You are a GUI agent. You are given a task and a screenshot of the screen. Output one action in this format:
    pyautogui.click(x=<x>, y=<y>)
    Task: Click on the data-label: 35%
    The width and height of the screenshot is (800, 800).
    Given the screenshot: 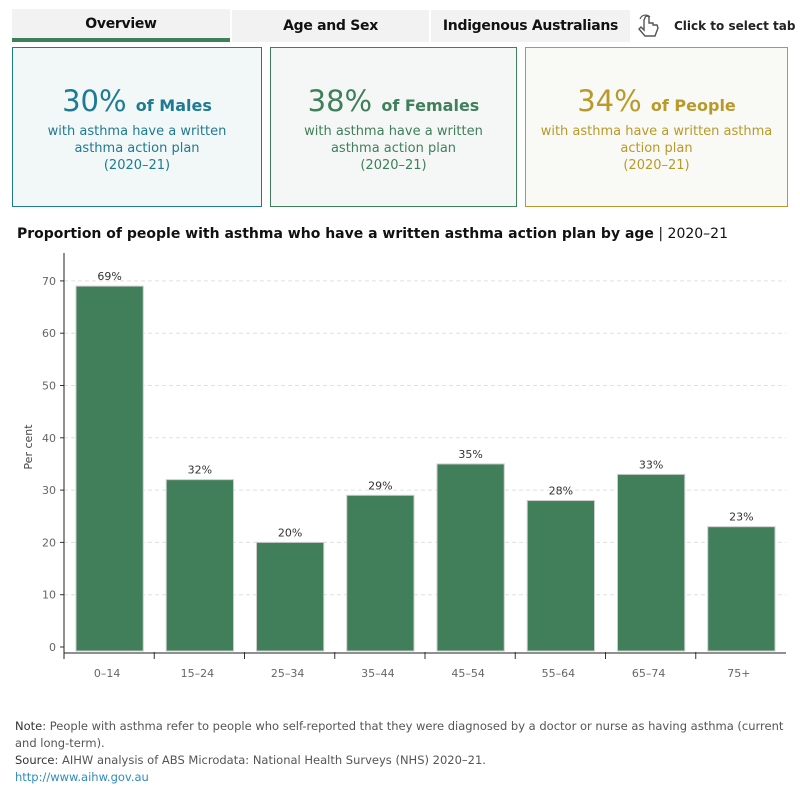 What is the action you would take?
    pyautogui.click(x=470, y=454)
    